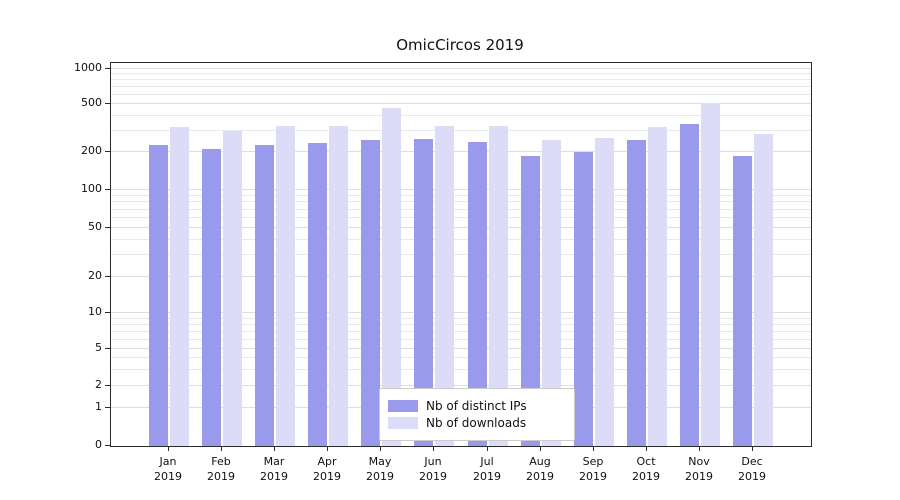  What do you see at coordinates (380, 469) in the screenshot?
I see `x-tick-label: May 2019` at bounding box center [380, 469].